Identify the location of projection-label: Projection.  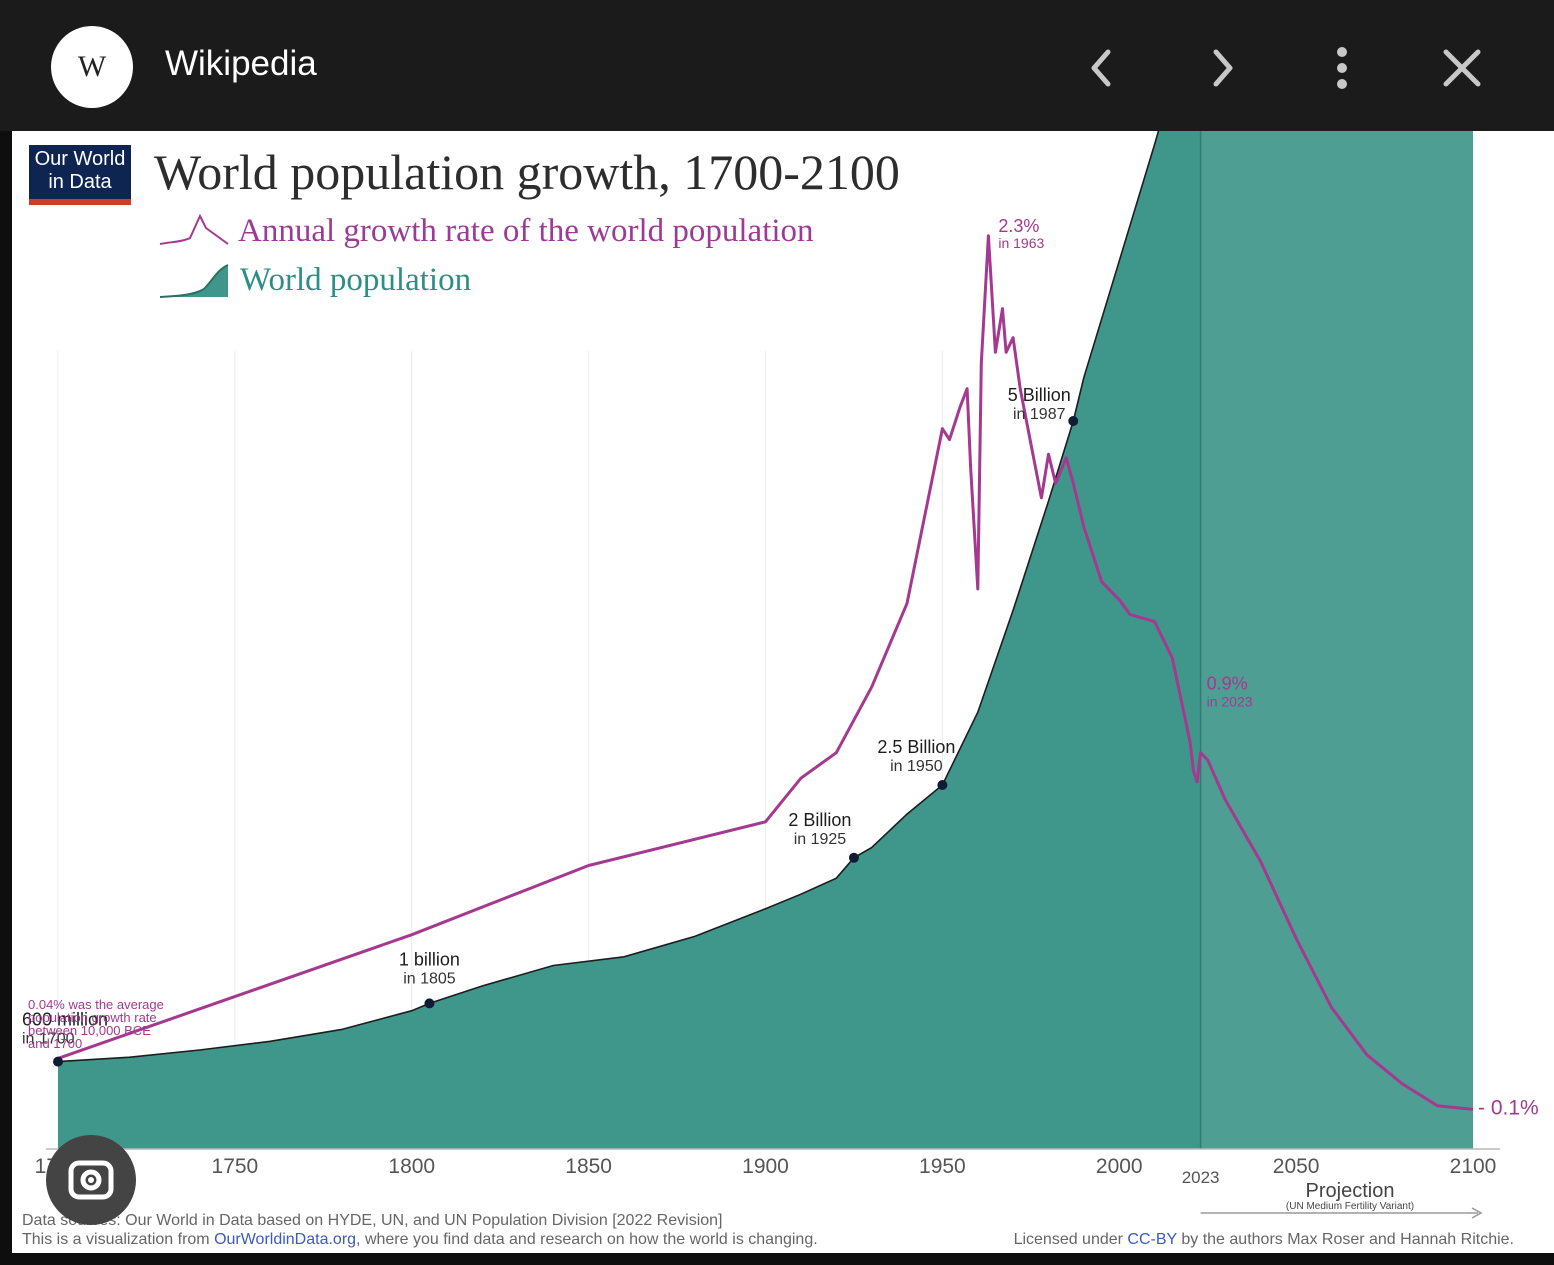
(1350, 1191).